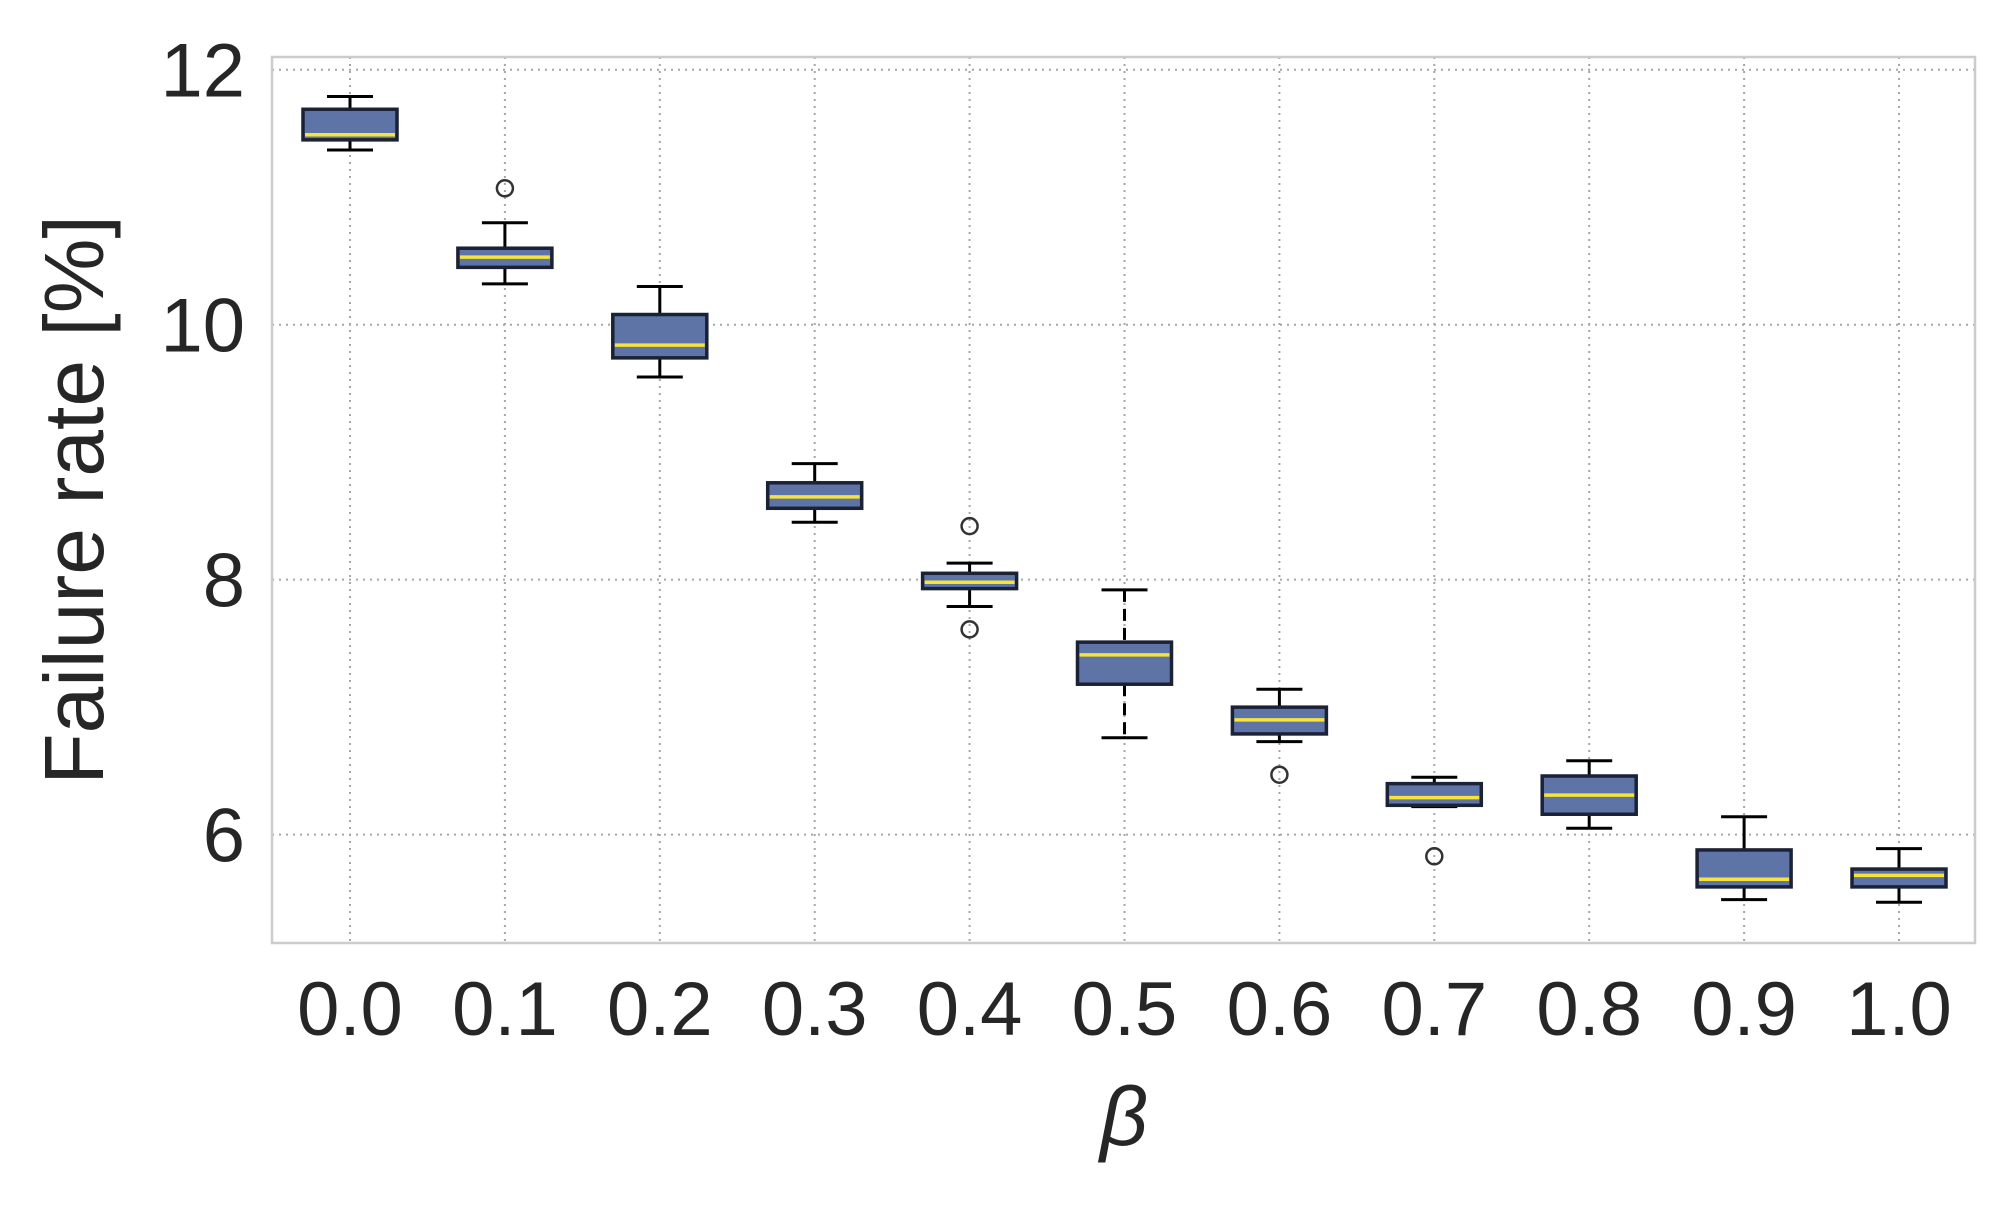 This screenshot has width=2000, height=1205. Describe the element at coordinates (202, 454) in the screenshot. I see `y-tick-labels: 6 8 10 12` at that location.